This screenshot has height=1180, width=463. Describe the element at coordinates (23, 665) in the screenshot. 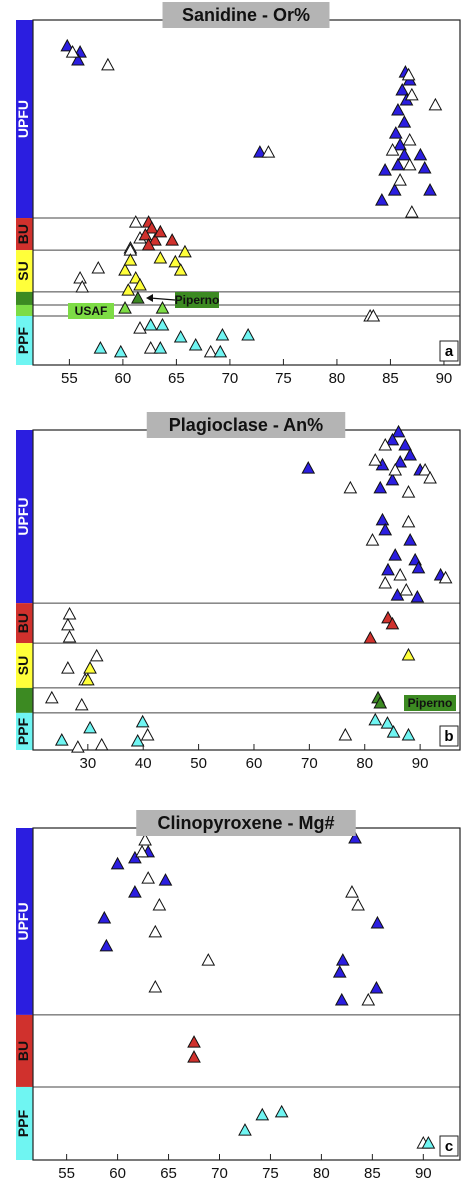

I see `unit-label: SU` at that location.